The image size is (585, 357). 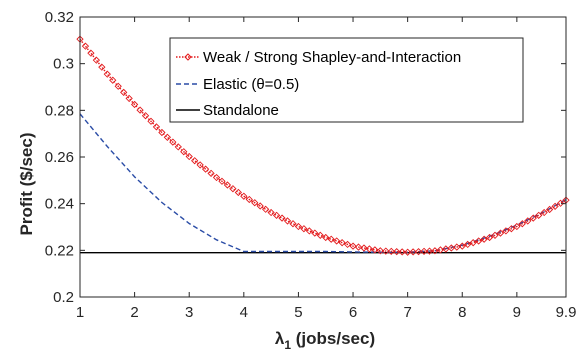 I want to click on x-tick-label: 8, so click(x=462, y=312).